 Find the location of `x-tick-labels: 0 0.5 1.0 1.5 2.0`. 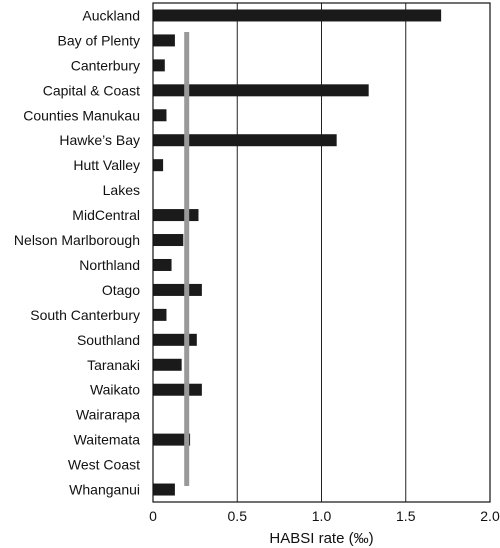

x-tick-labels: 0 0.5 1.0 1.5 2.0 is located at coordinates (324, 516).